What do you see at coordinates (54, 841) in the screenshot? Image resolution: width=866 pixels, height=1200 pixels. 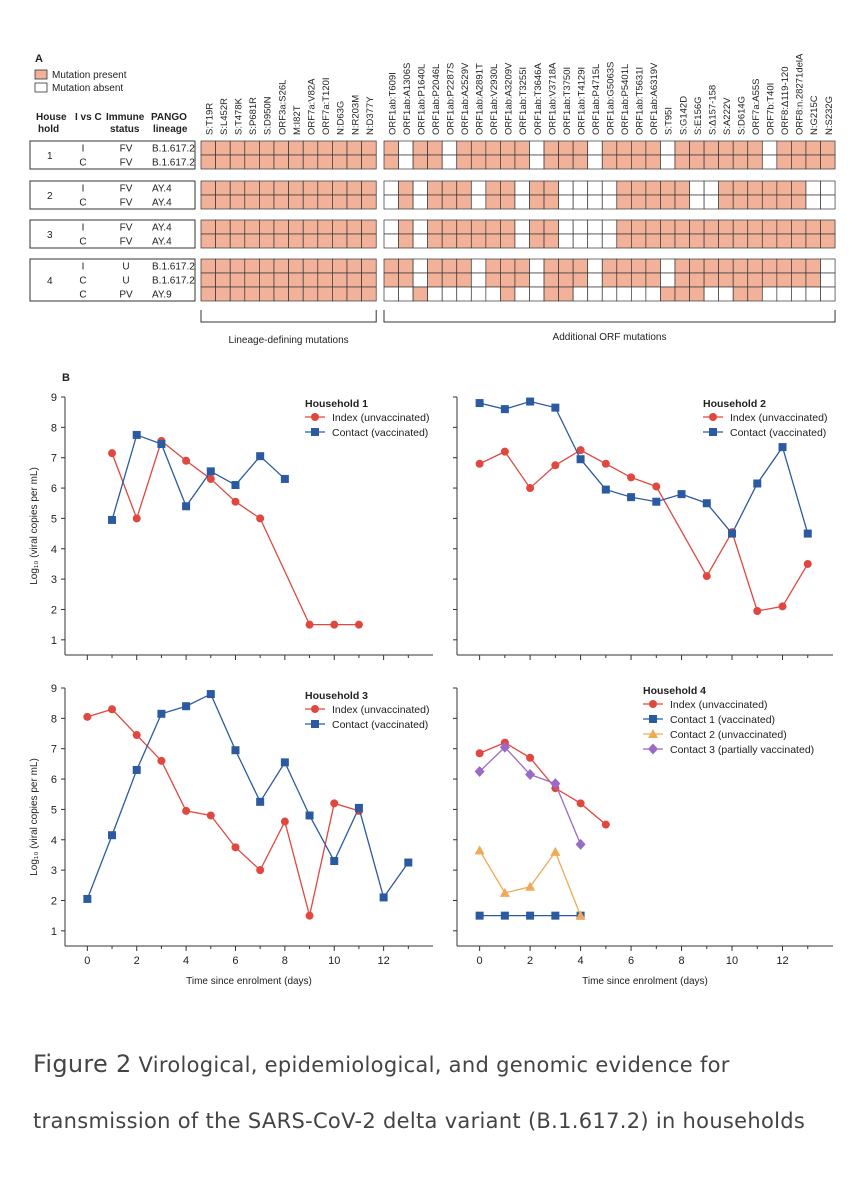 I see `y-tick-label: 4` at bounding box center [54, 841].